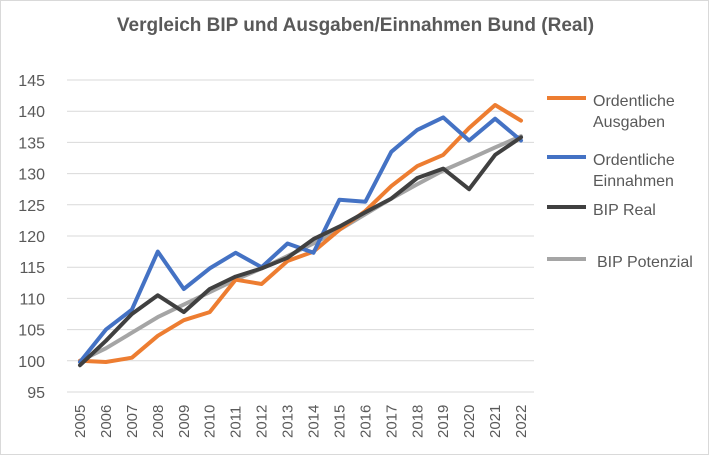  Describe the element at coordinates (495, 421) in the screenshot. I see `x-tick-label: 2021` at that location.